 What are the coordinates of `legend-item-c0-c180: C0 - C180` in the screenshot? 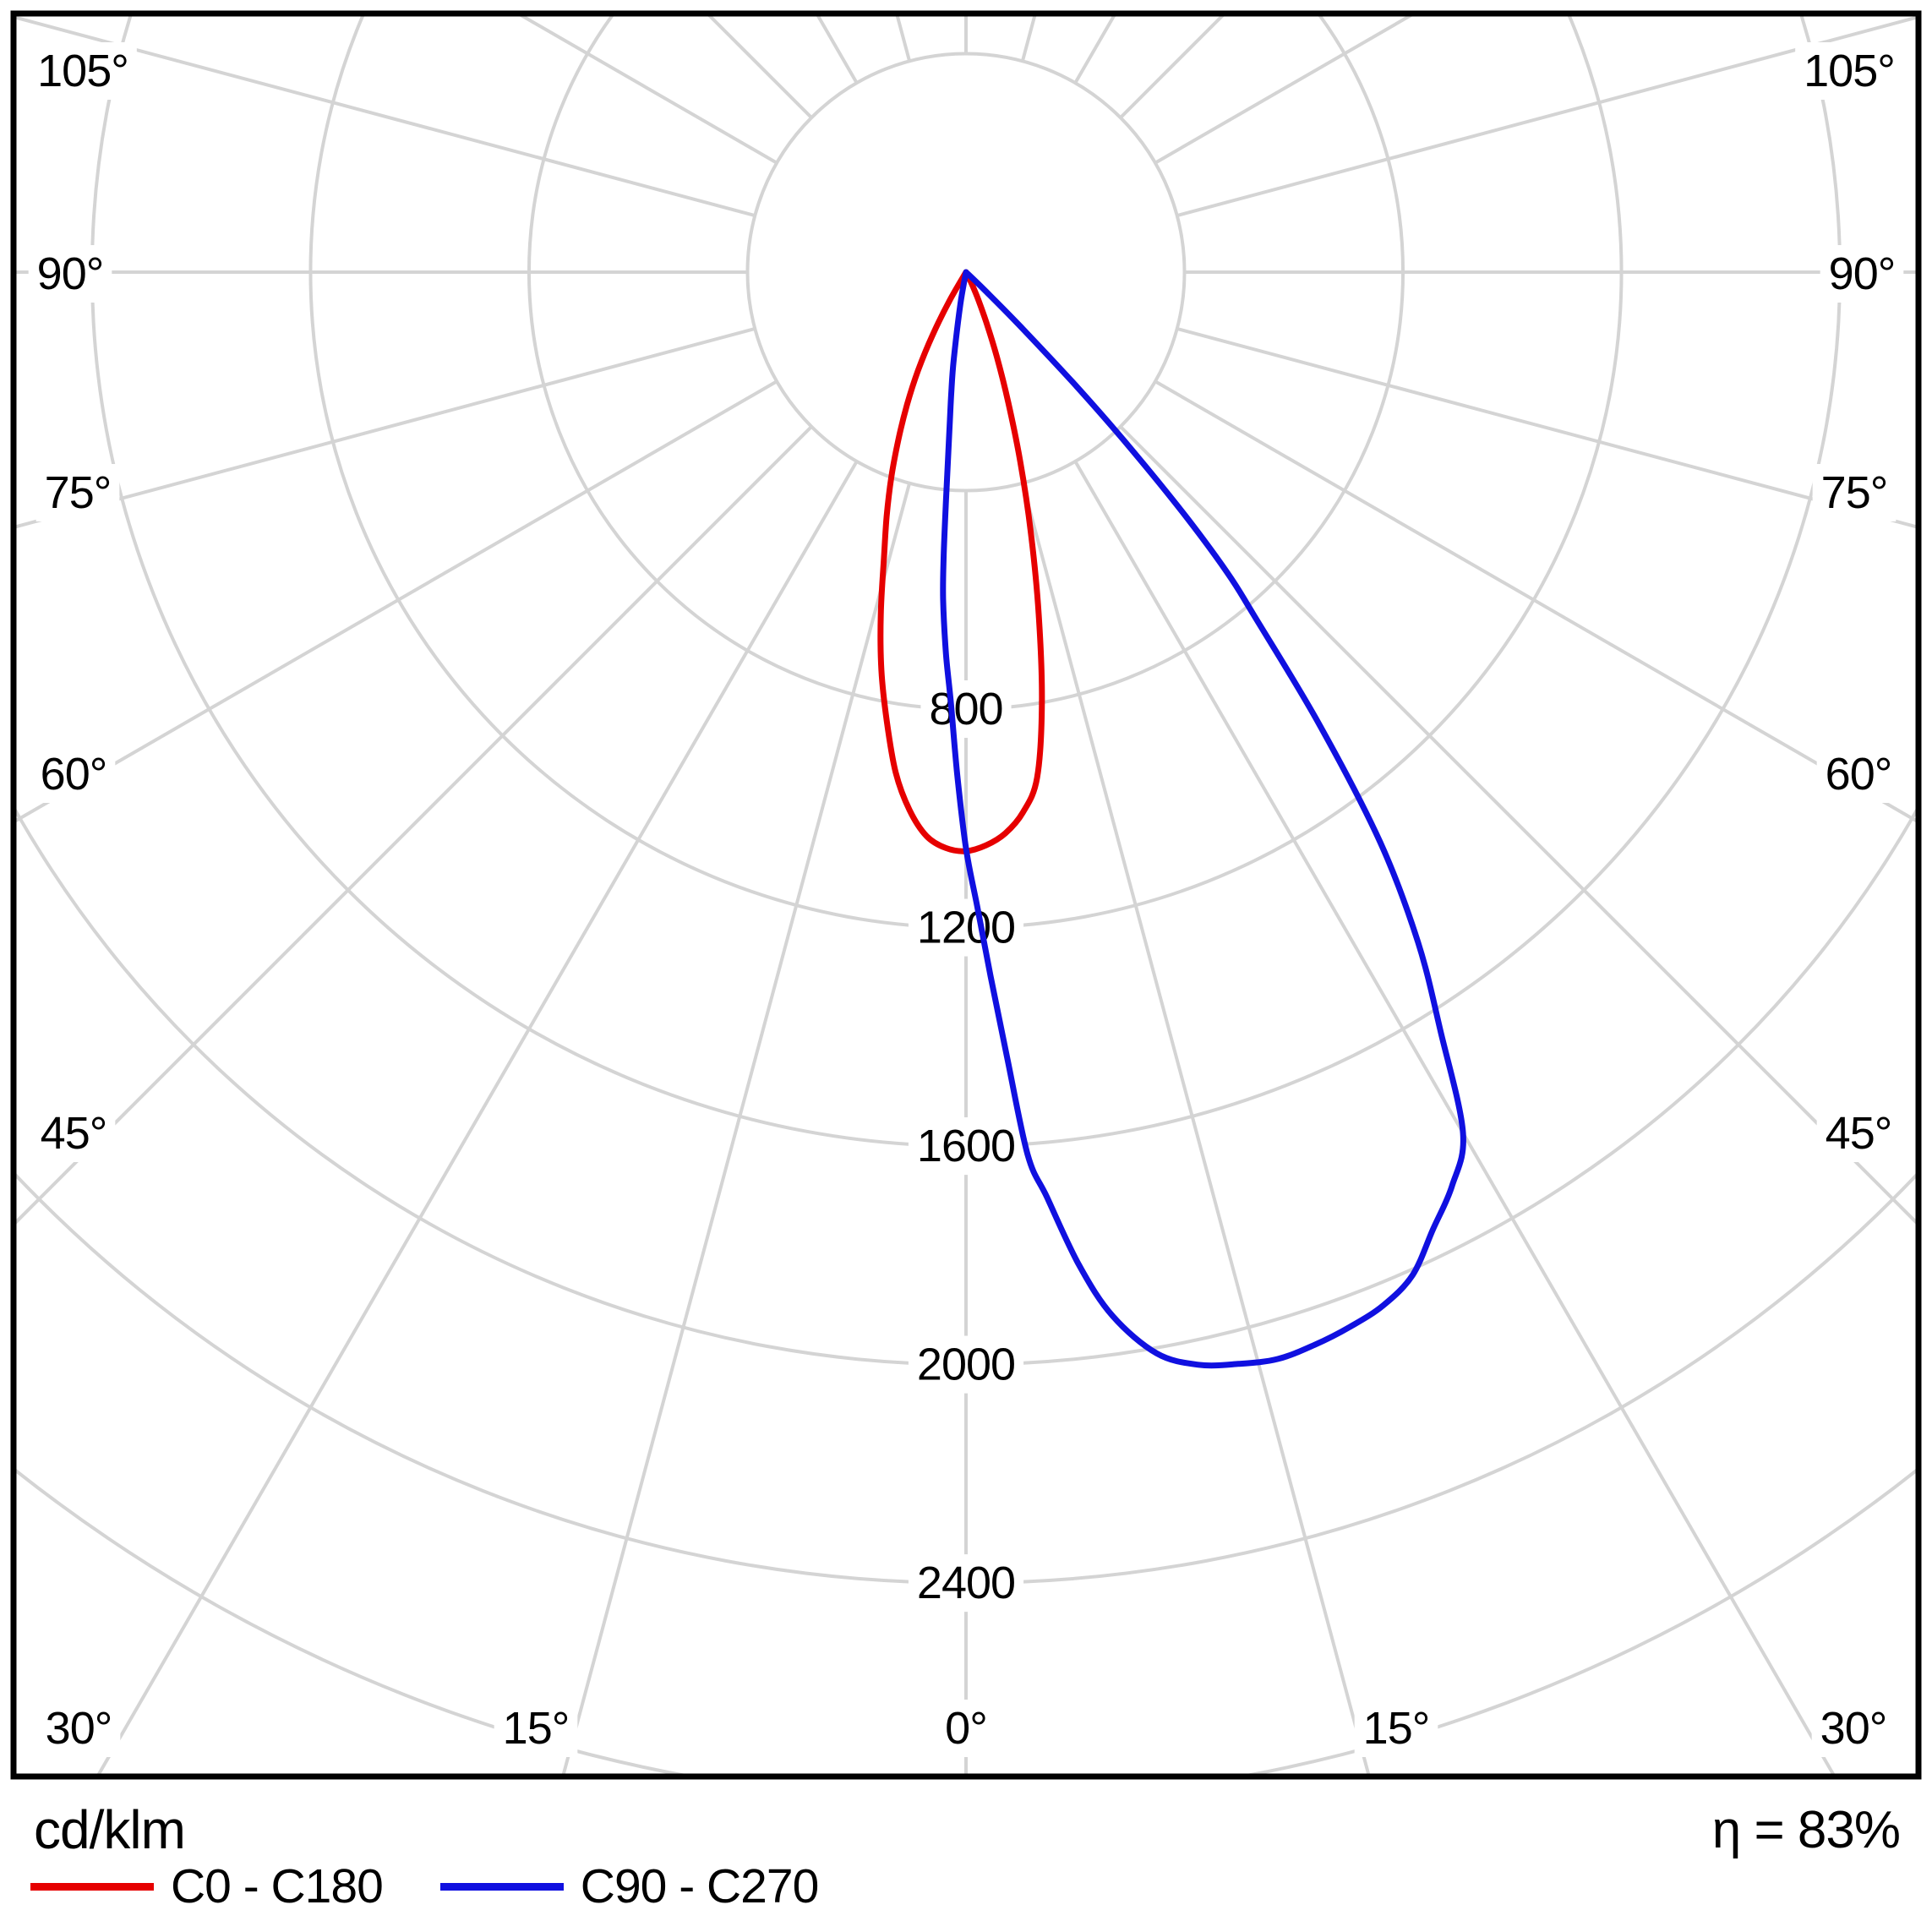 It's located at (207, 1886).